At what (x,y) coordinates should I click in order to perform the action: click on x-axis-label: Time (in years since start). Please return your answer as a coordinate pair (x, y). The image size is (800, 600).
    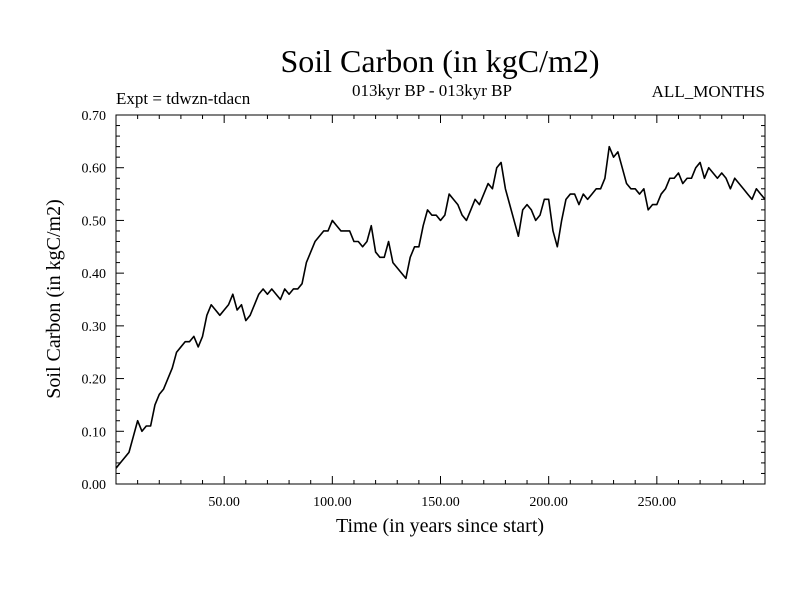
    Looking at the image, I should click on (440, 526).